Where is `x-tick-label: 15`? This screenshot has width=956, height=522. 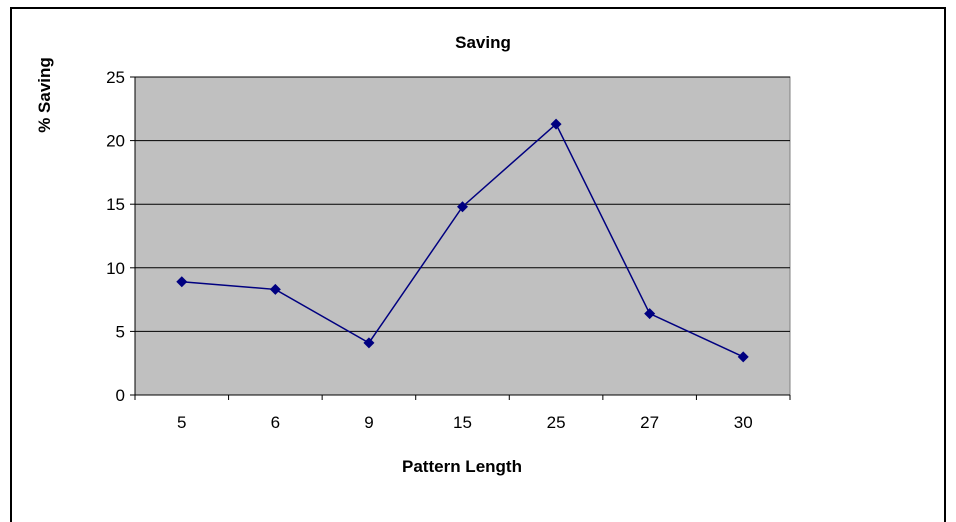 x-tick-label: 15 is located at coordinates (462, 422).